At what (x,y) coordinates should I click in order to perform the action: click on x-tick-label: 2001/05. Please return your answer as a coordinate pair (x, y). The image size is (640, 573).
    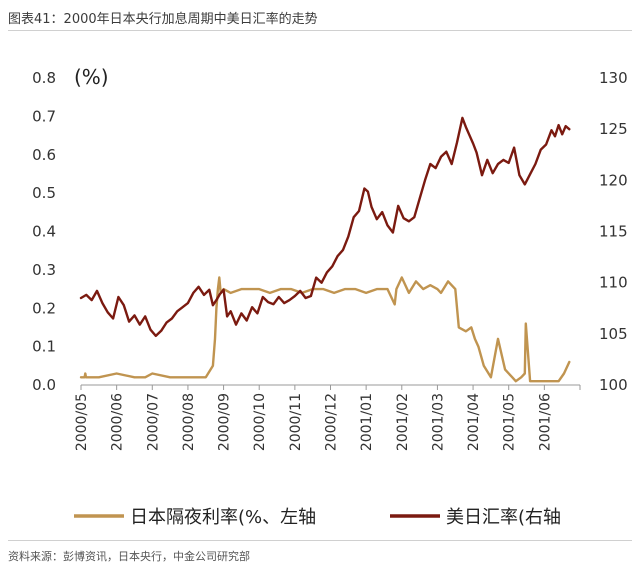
    Looking at the image, I should click on (510, 422).